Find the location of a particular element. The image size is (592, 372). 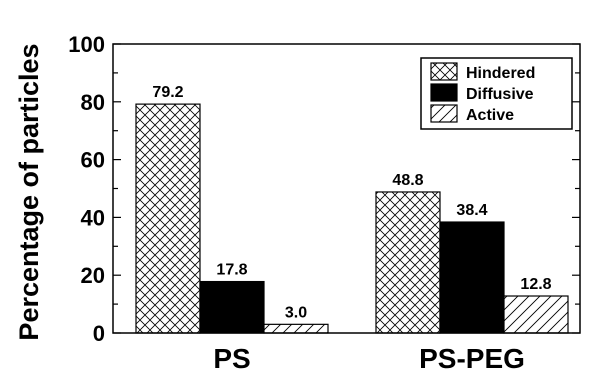

bar-hindered-ps is located at coordinates (168, 218).